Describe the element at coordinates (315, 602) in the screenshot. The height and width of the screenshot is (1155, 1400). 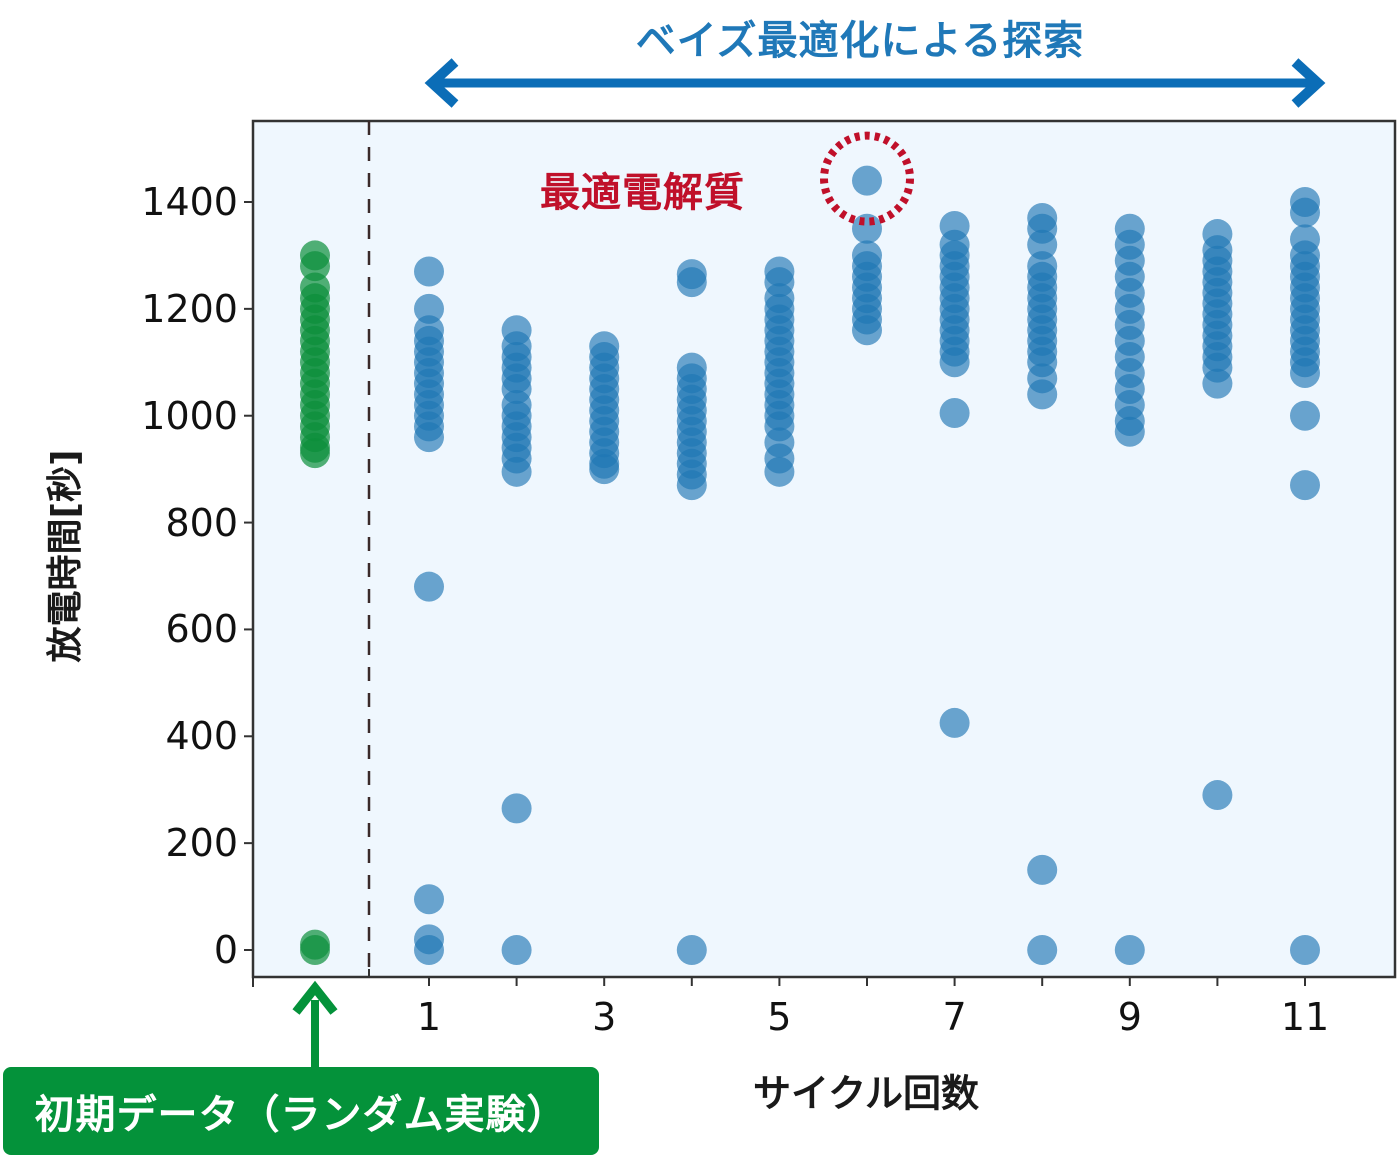
I see `initial-data-points` at that location.